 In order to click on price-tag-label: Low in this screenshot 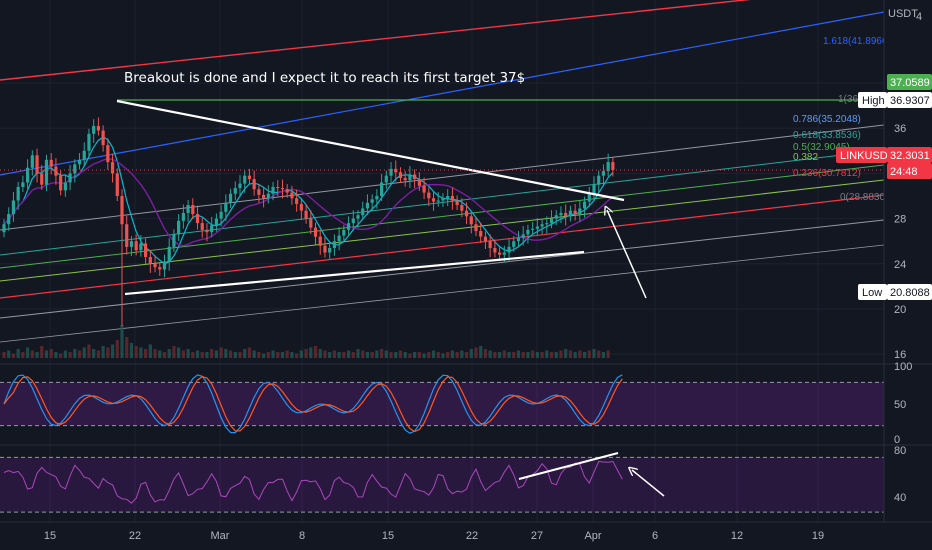, I will do `click(872, 293)`.